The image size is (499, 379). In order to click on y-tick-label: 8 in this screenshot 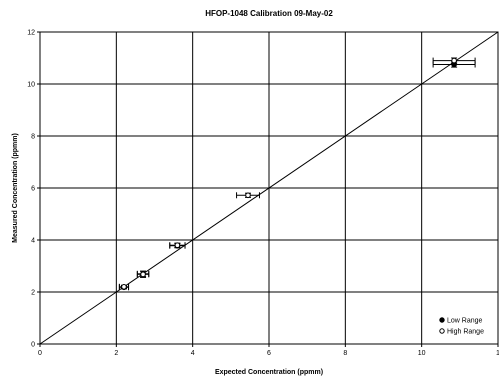, I will do `click(33, 137)`.